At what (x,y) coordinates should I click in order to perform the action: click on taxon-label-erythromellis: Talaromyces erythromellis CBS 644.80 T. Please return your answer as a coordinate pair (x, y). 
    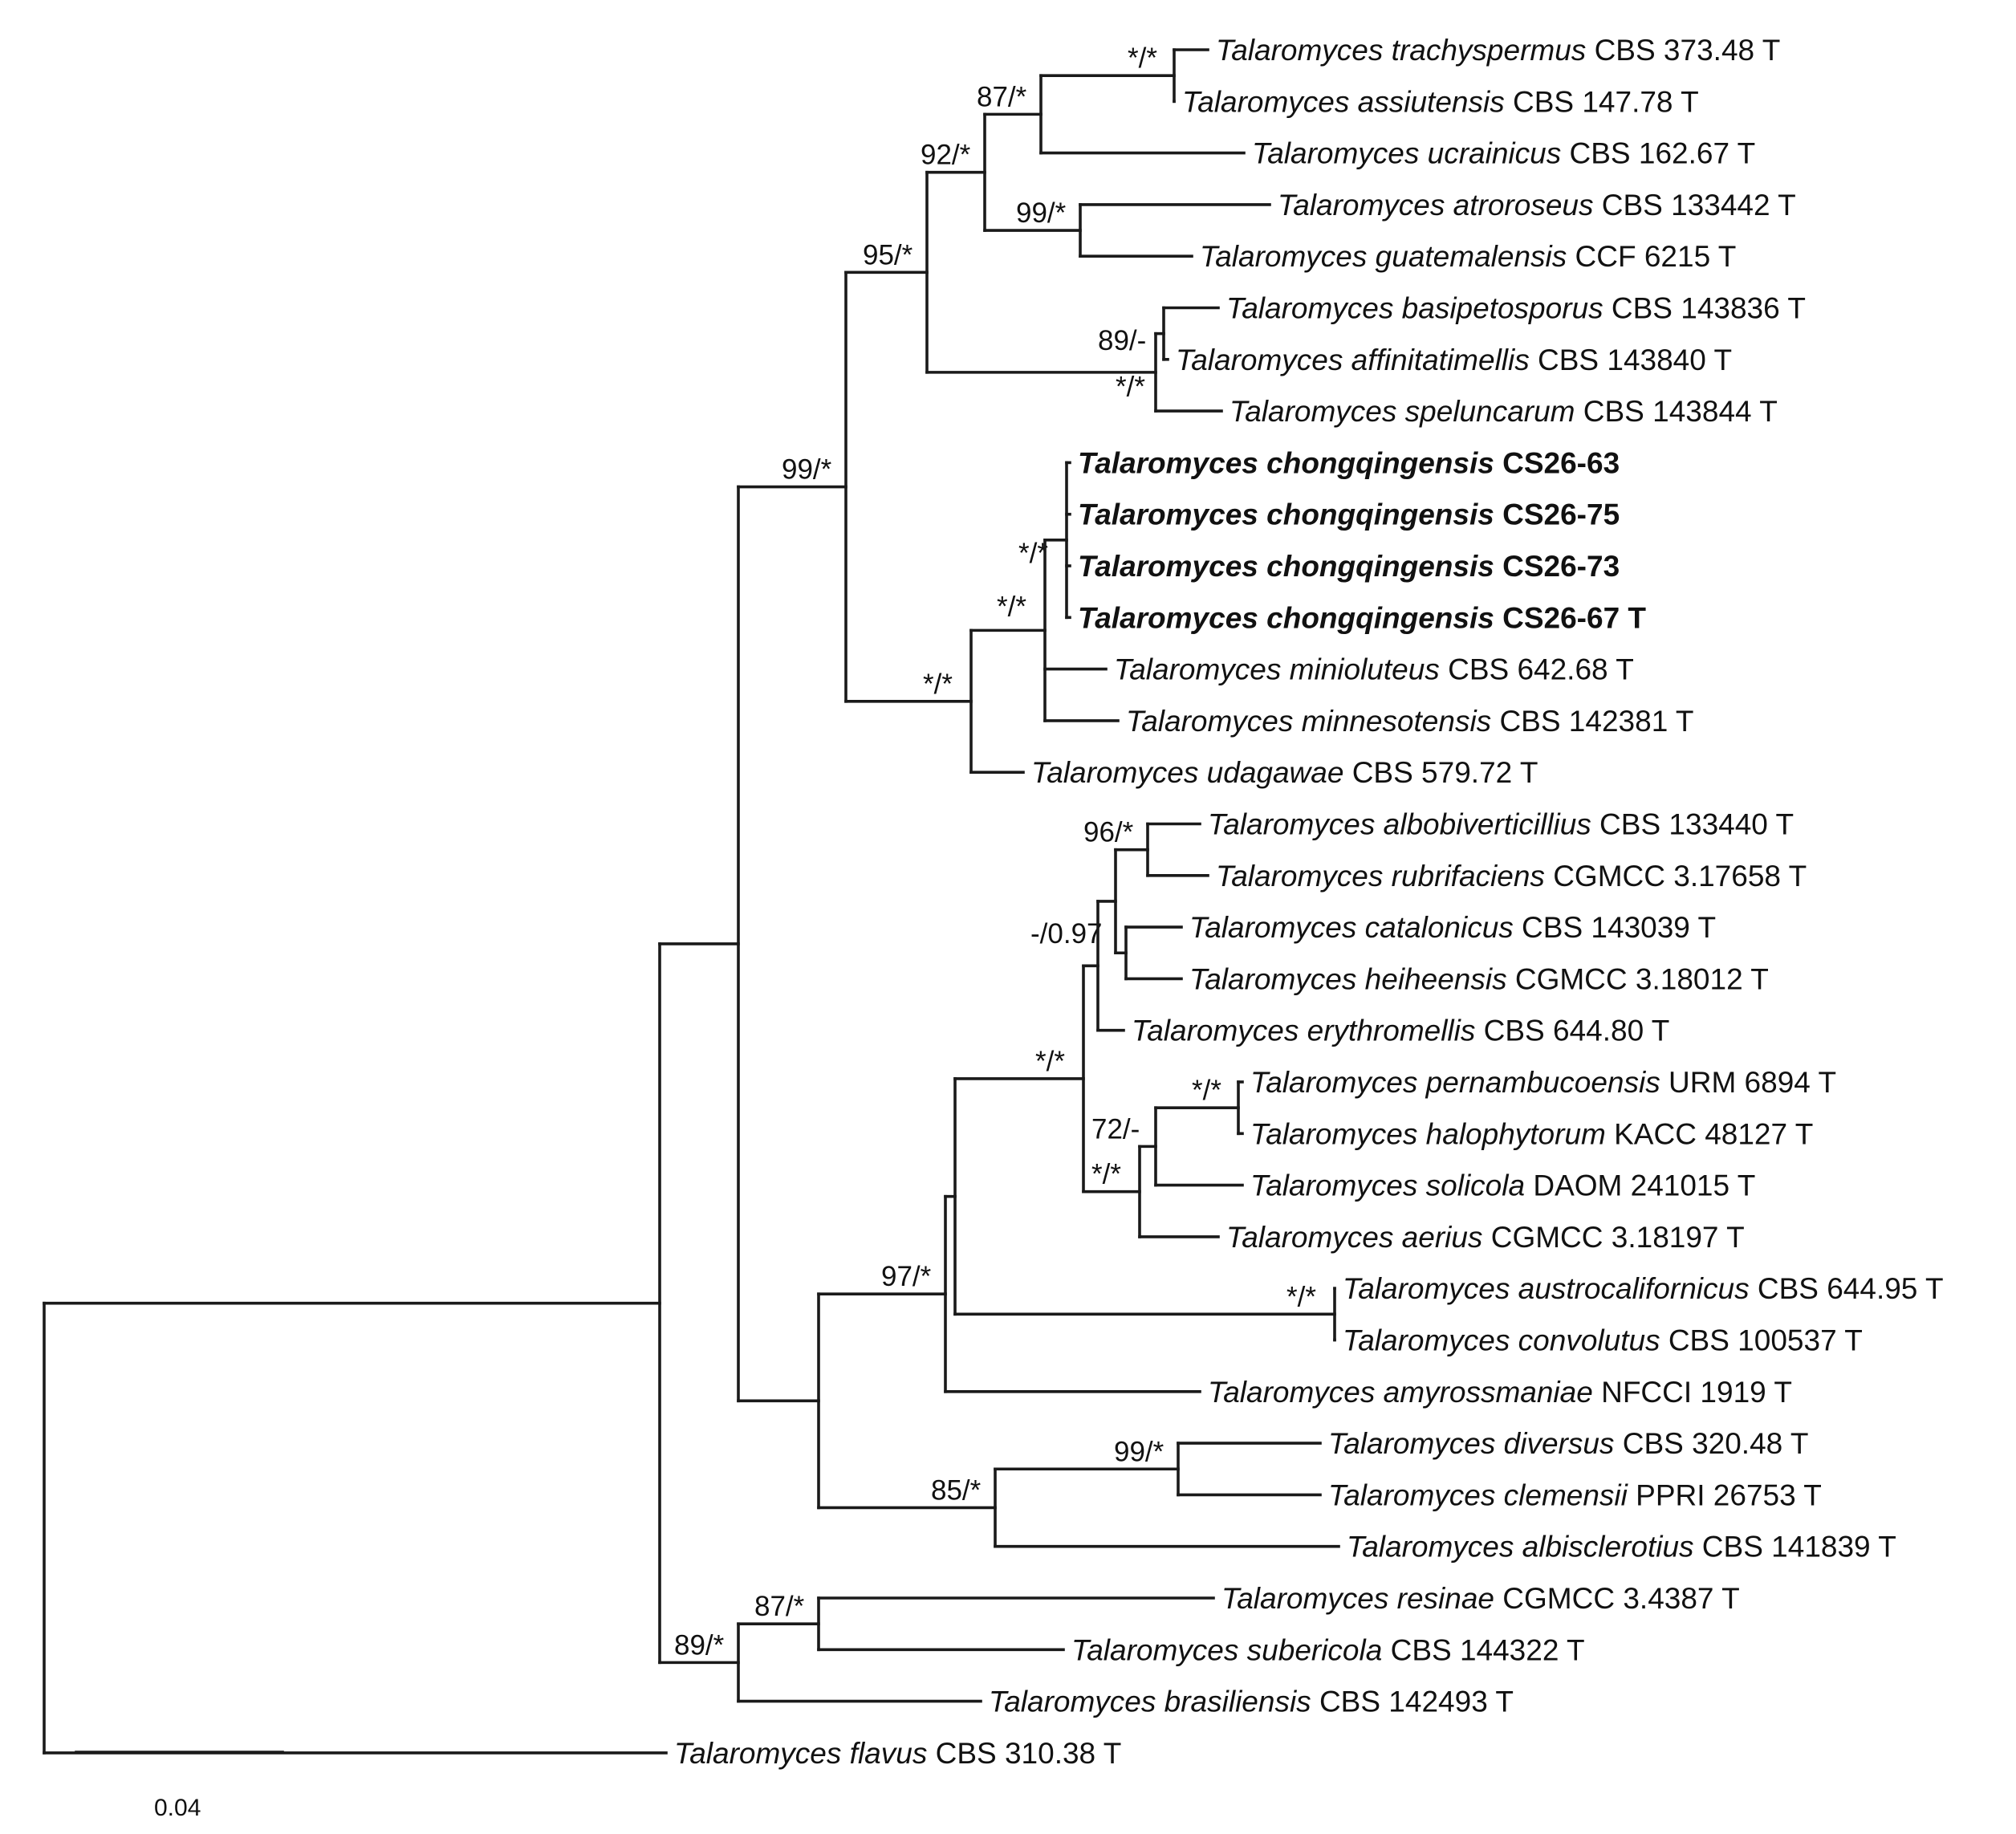
    Looking at the image, I should click on (1400, 1031).